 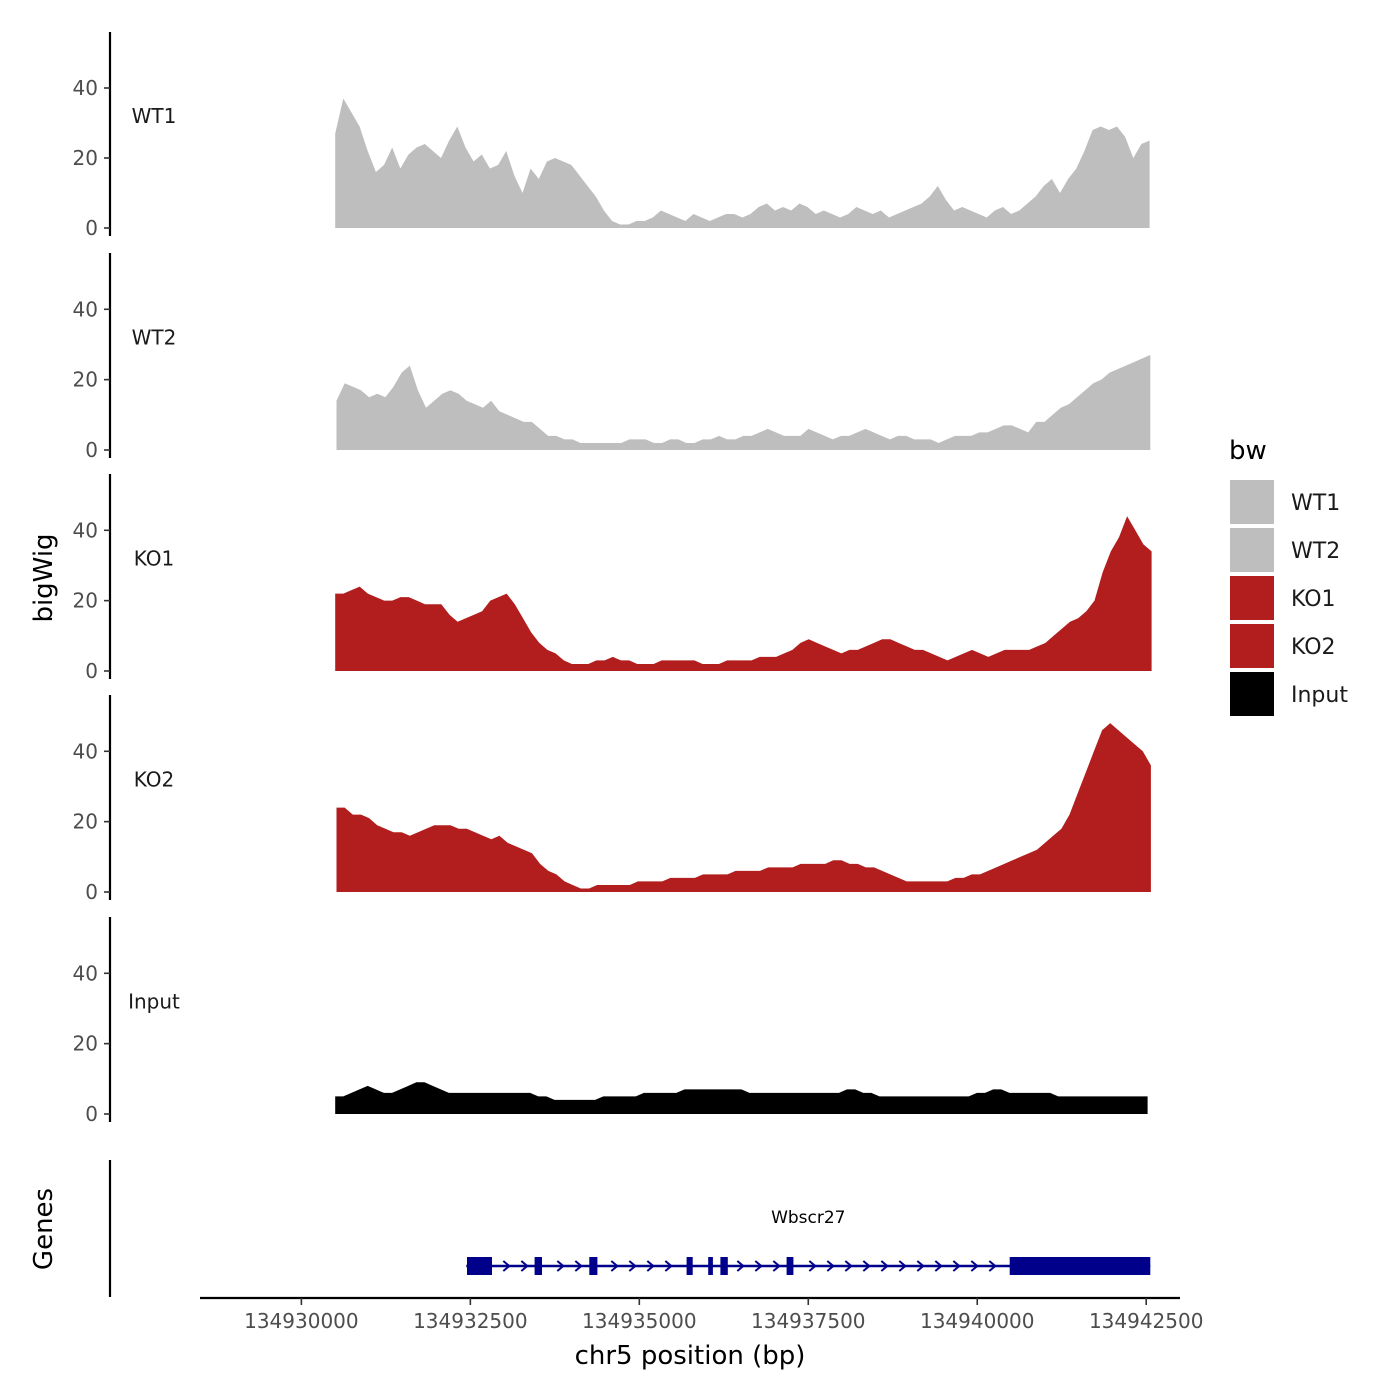 I want to click on y-tick-label-input-40: 40, so click(x=85, y=973).